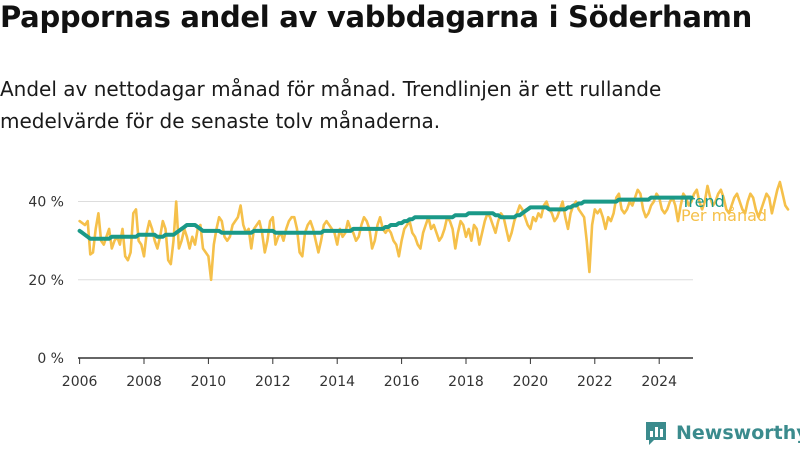  I want to click on newsworthy-logo: Newsworthy, so click(722, 433).